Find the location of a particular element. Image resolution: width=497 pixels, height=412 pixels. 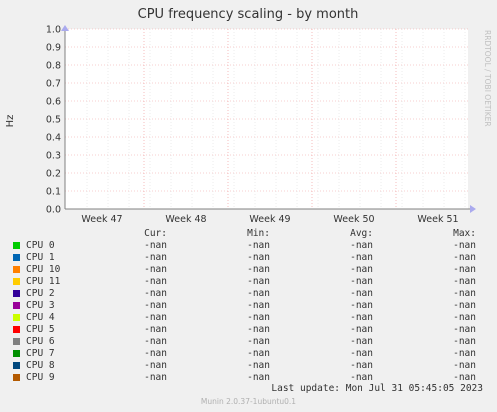

y-tick-label: 0.3 is located at coordinates (53, 156).